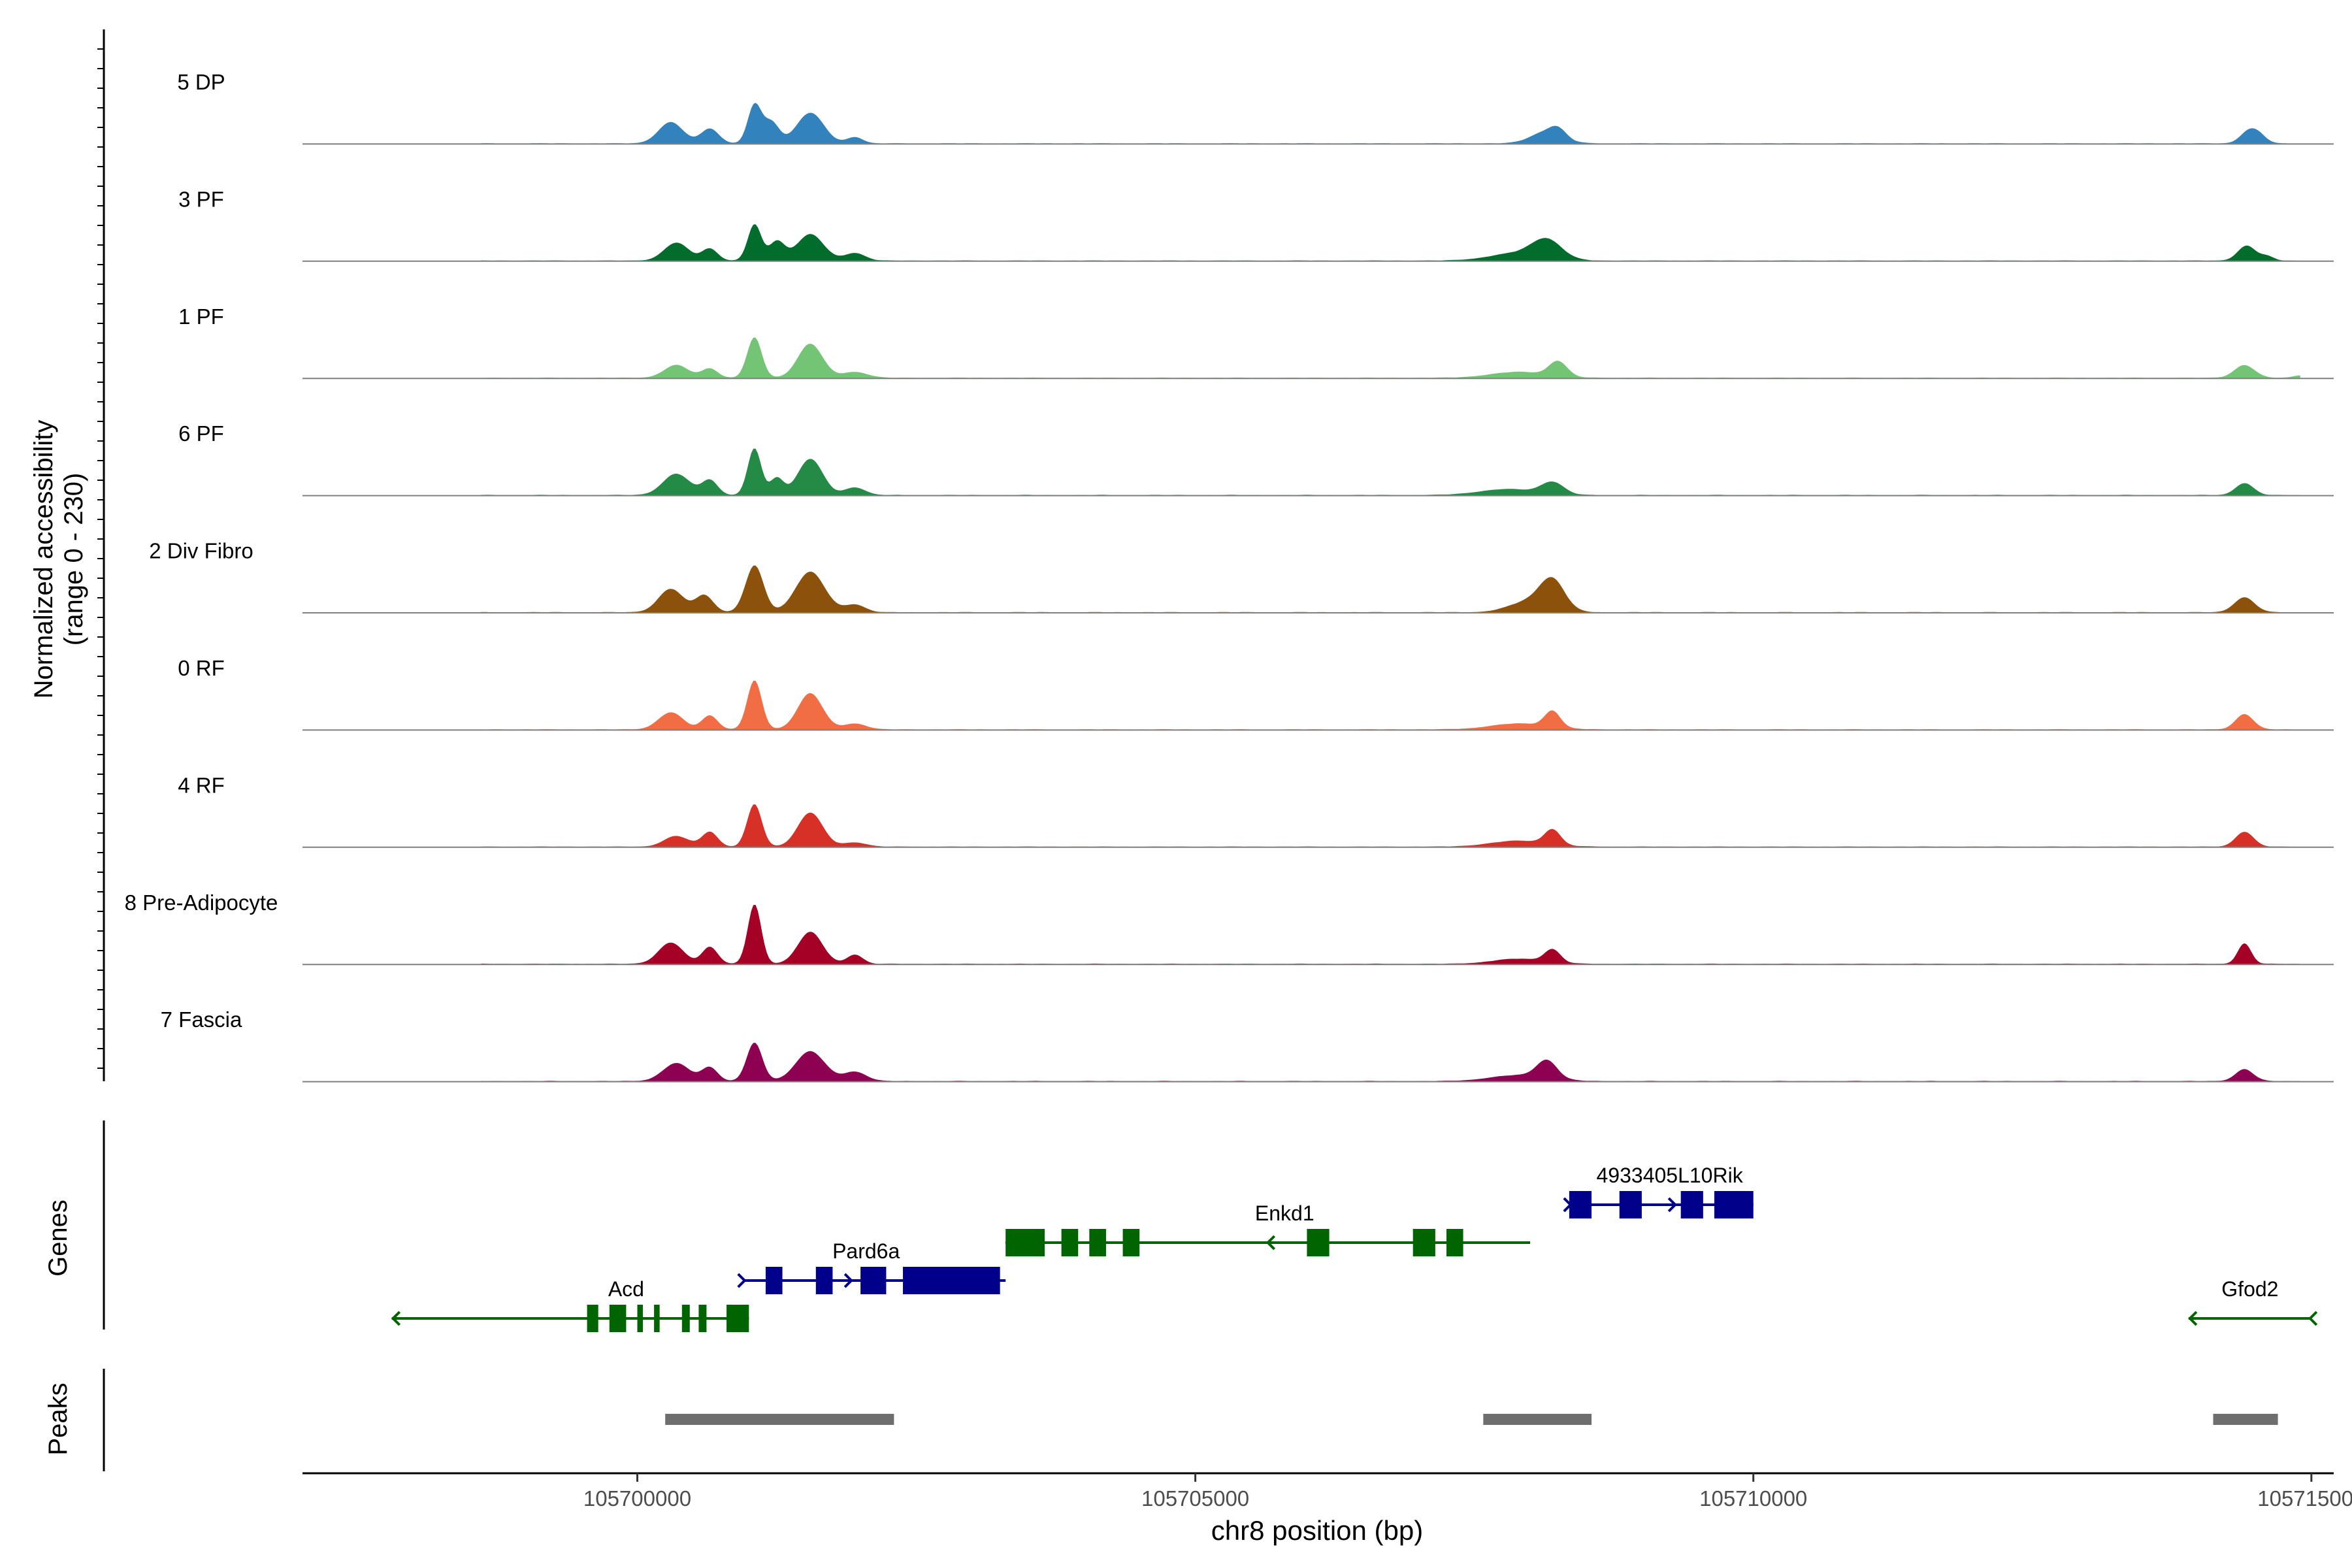 The height and width of the screenshot is (1568, 2352). I want to click on peaks-panel-title: Peaks, so click(58, 1418).